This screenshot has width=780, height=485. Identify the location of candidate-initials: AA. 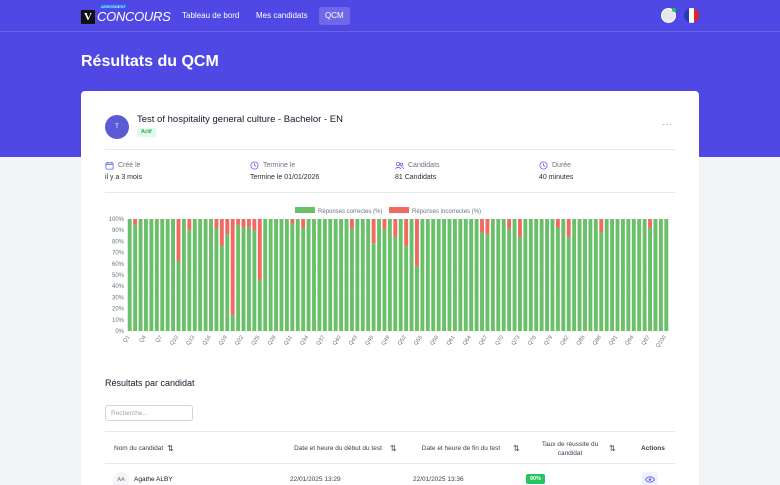
(121, 478).